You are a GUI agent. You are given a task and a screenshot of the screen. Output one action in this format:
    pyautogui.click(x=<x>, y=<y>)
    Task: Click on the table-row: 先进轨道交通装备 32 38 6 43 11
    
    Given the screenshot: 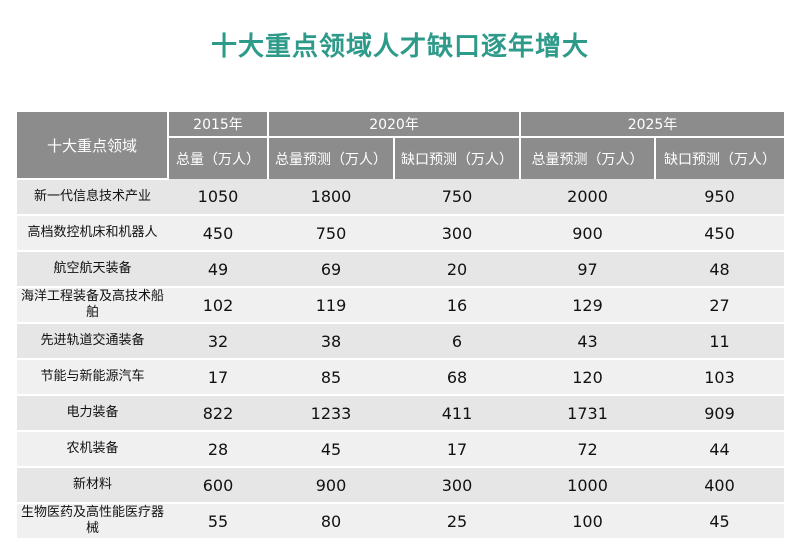 What is the action you would take?
    pyautogui.click(x=401, y=341)
    